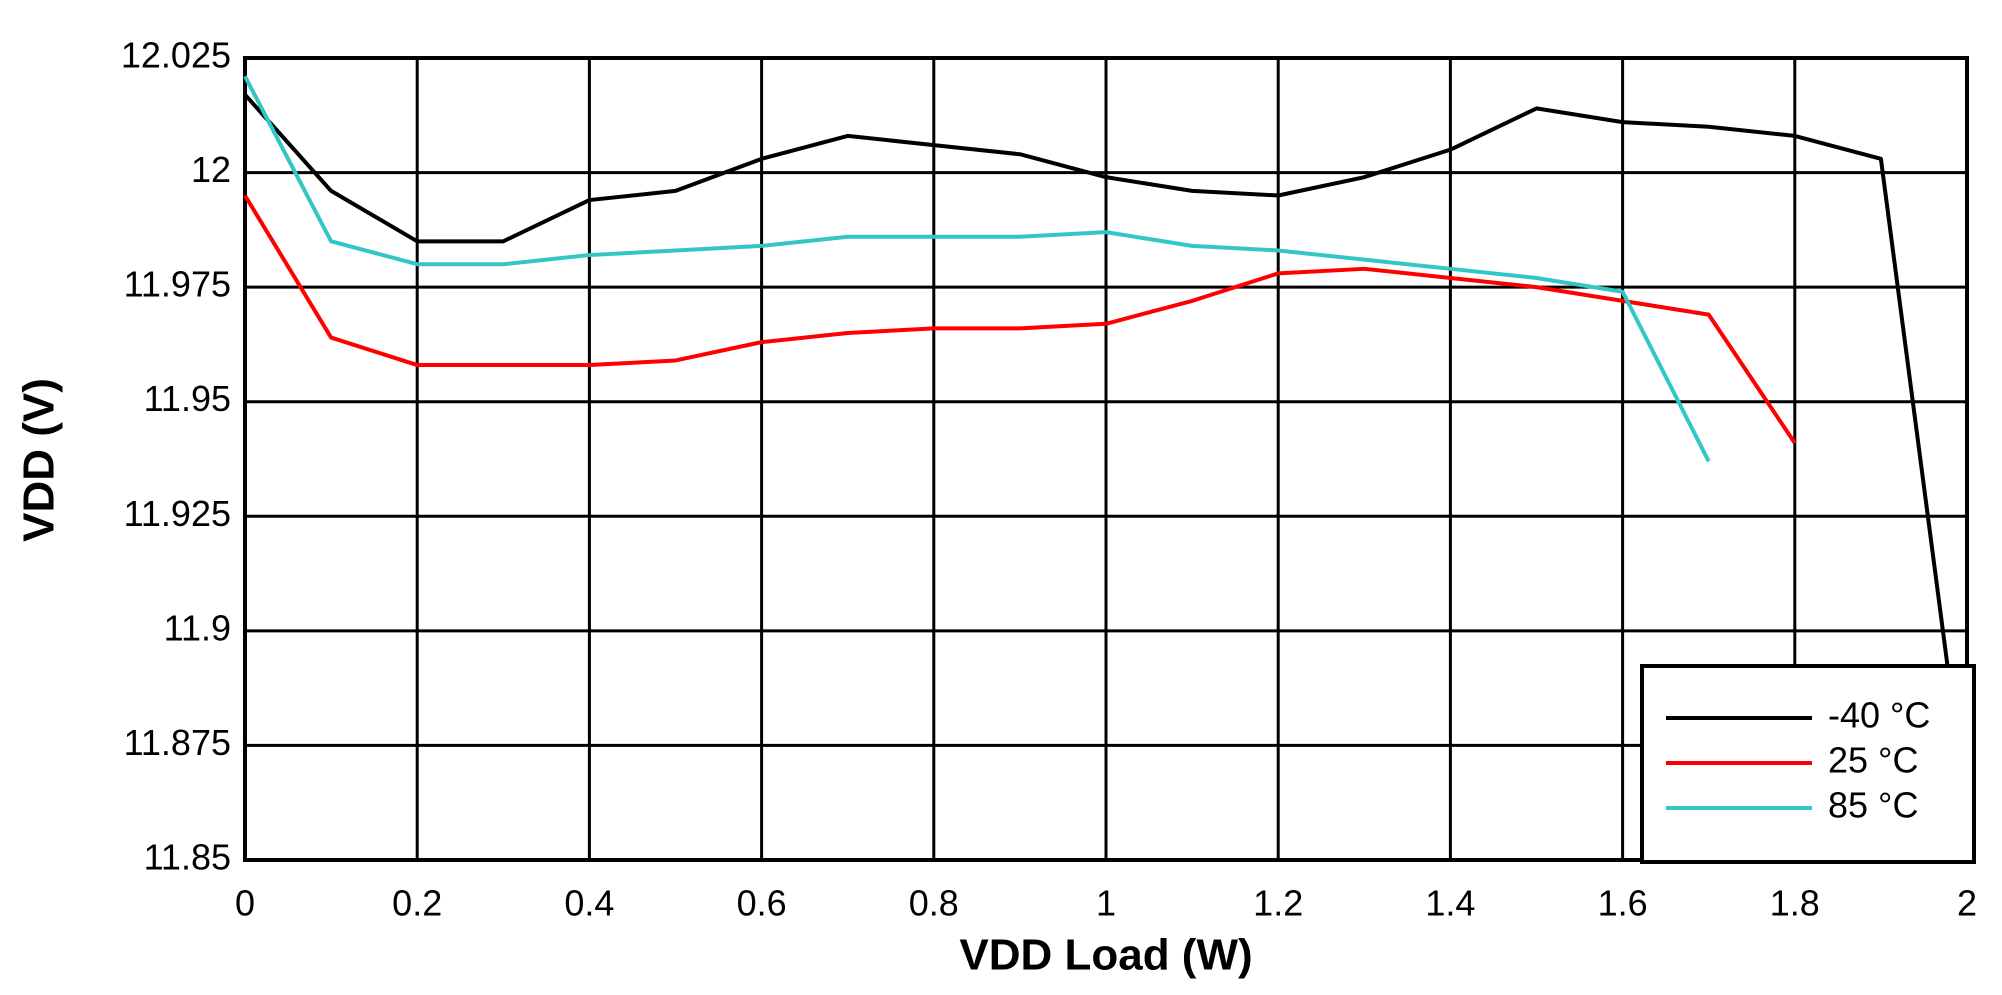  Describe the element at coordinates (589, 903) in the screenshot. I see `x-tick-label: 0.4` at that location.